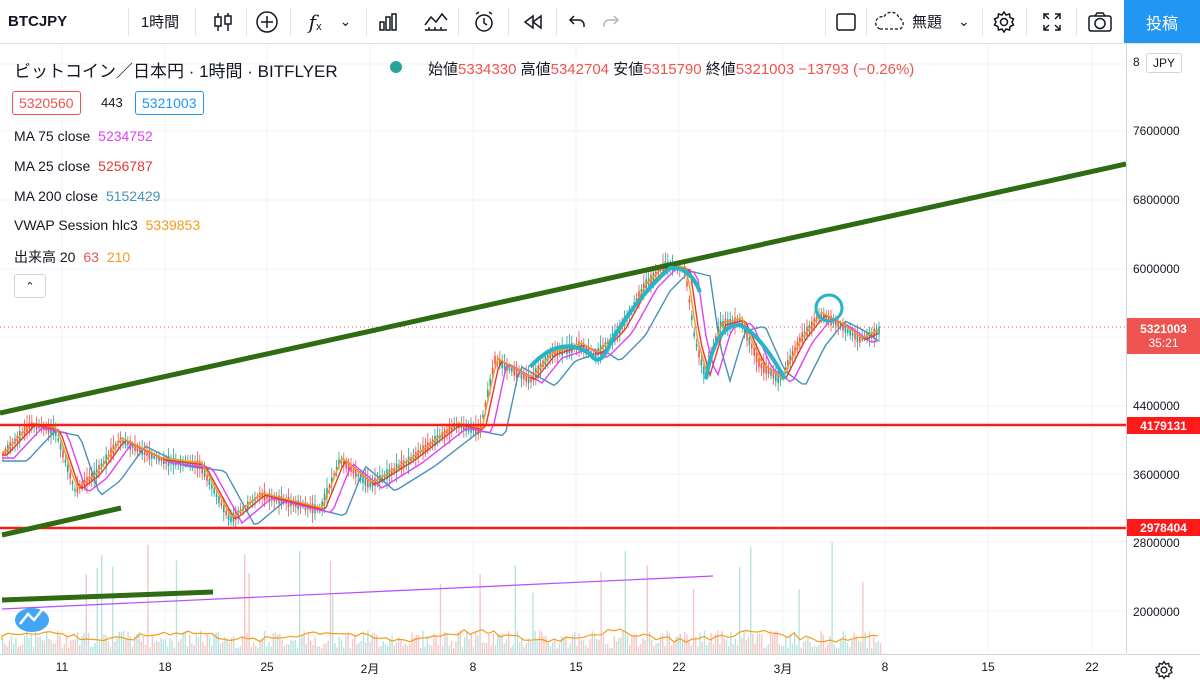 This screenshot has height=685, width=1200. I want to click on templates-icon, so click(436, 21).